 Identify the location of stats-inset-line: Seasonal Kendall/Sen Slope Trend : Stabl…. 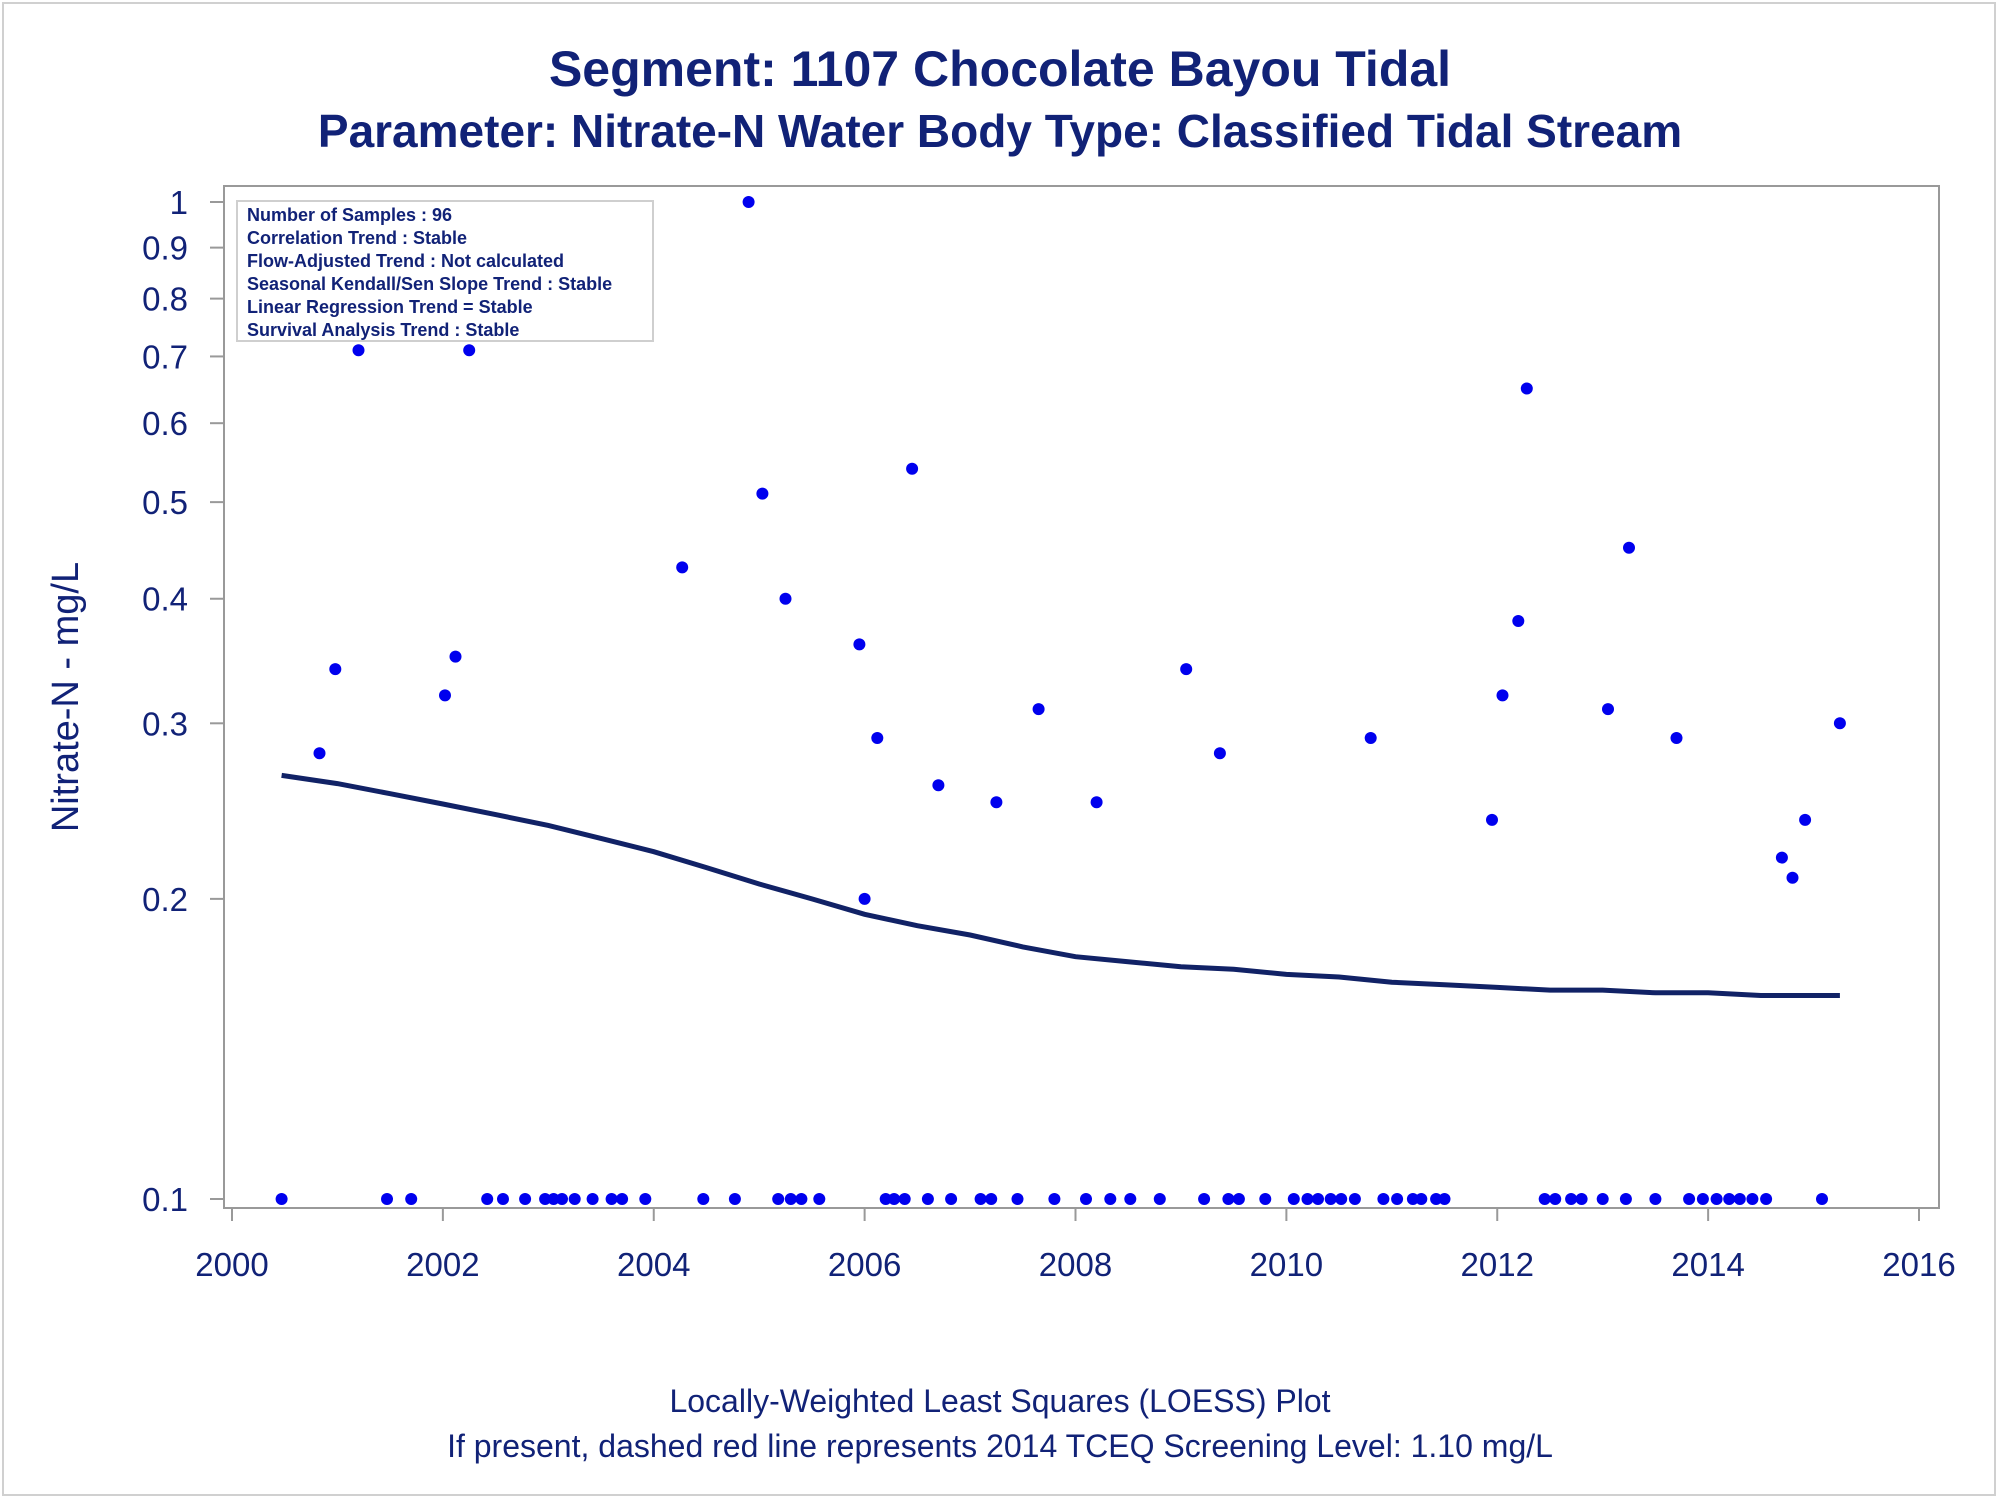
(429, 284).